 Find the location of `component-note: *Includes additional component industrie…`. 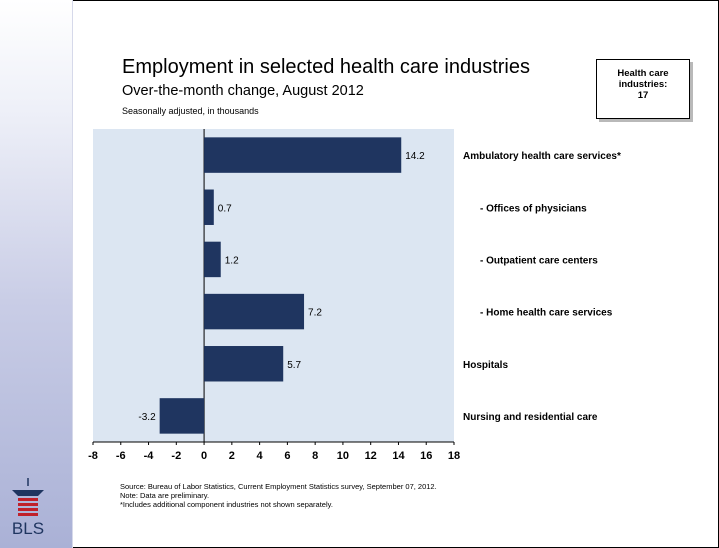

component-note: *Includes additional component industrie… is located at coordinates (226, 504).